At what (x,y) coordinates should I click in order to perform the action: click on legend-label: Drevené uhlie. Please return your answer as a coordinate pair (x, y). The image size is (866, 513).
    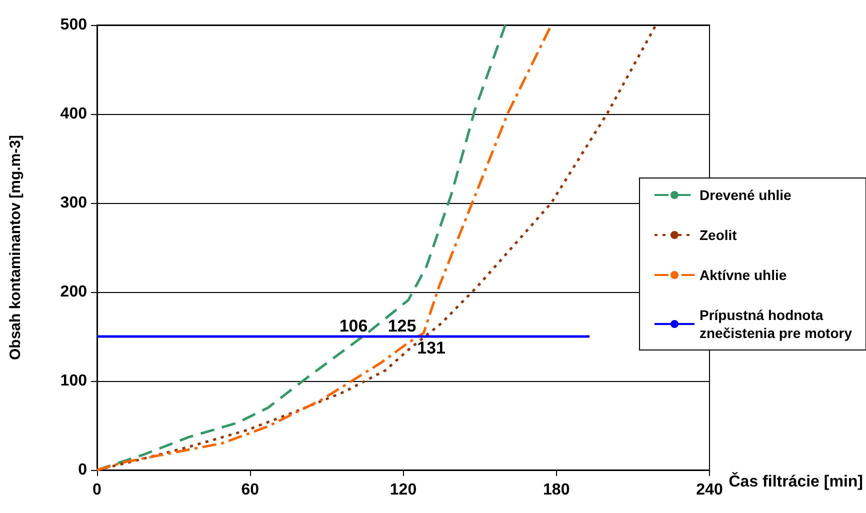
    Looking at the image, I should click on (746, 195).